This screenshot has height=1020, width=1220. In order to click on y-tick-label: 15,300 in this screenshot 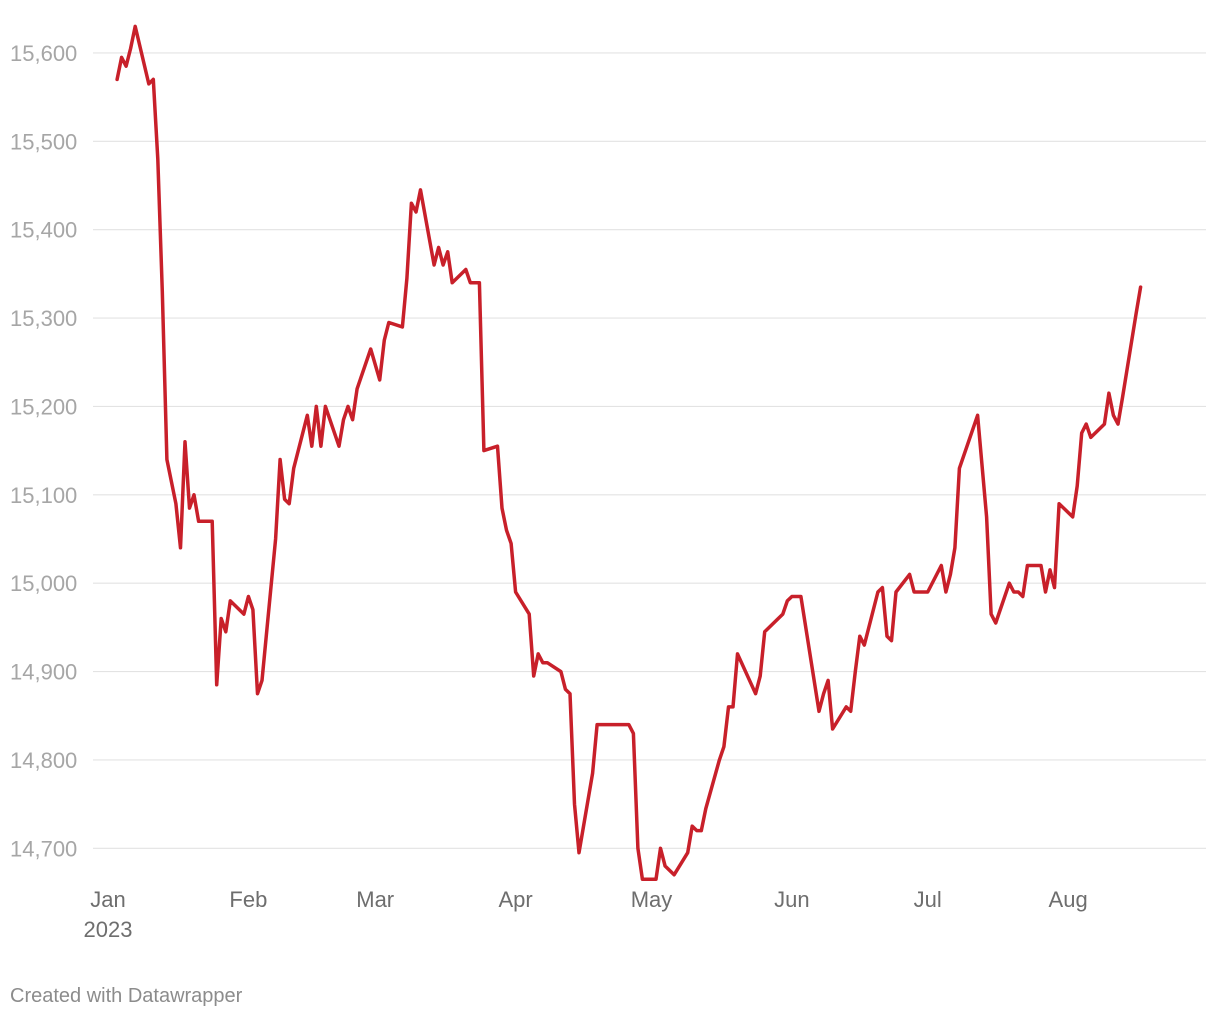, I will do `click(43, 318)`.